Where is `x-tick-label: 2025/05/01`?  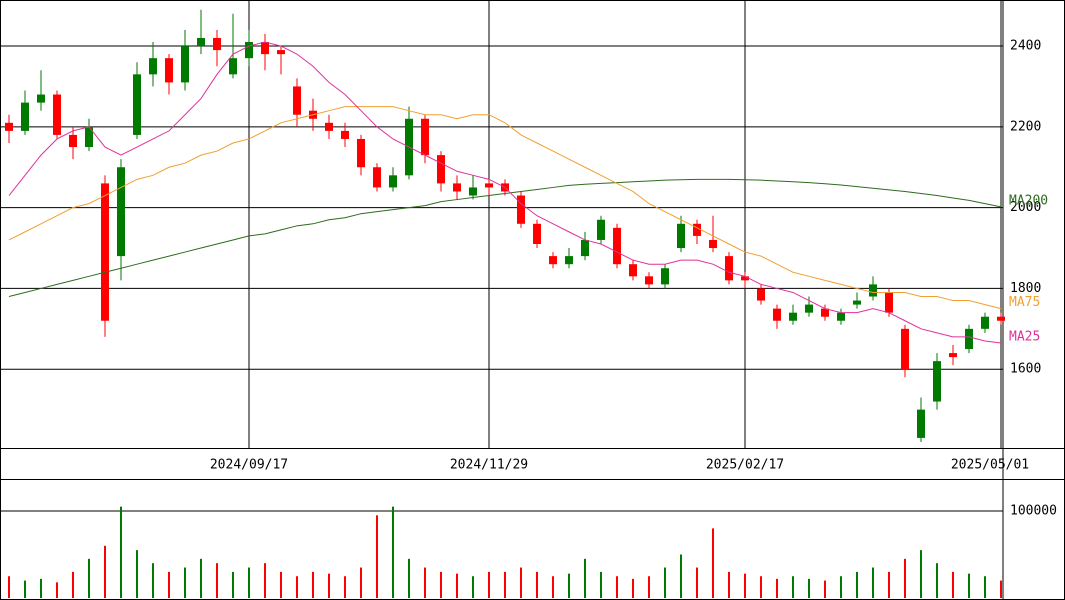
x-tick-label: 2025/05/01 is located at coordinates (990, 465).